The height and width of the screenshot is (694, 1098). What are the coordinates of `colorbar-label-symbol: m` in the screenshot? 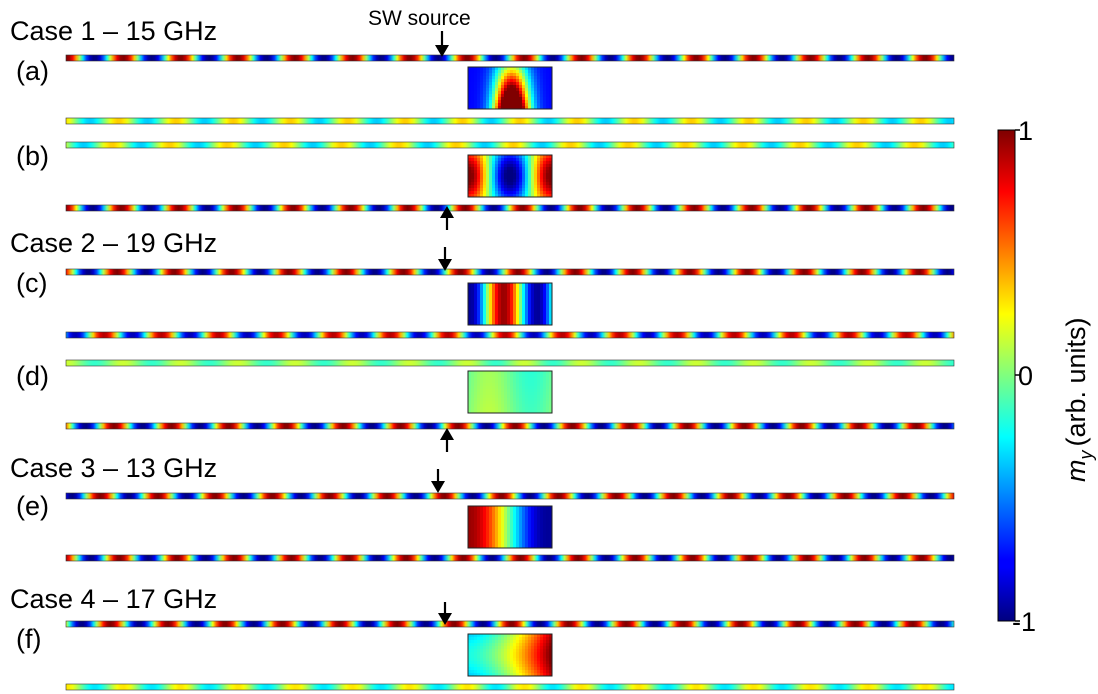 It's located at (1076, 471).